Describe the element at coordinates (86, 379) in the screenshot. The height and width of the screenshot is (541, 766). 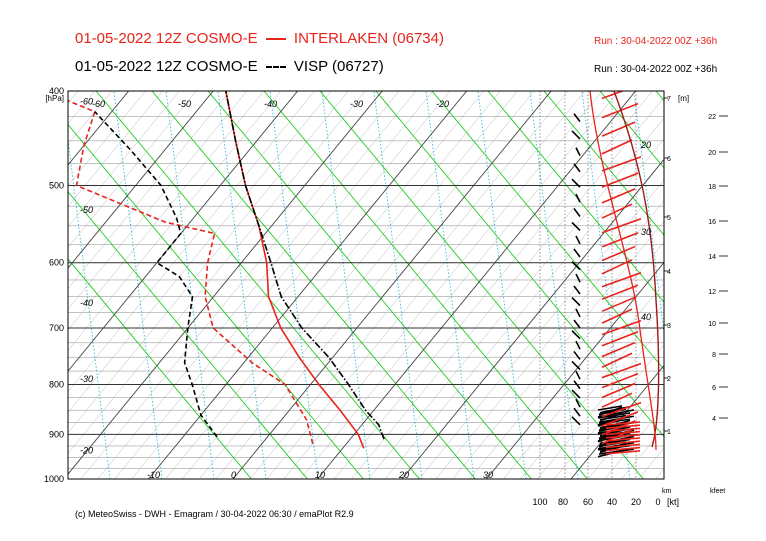
I see `isotherm-left-label: -30` at that location.